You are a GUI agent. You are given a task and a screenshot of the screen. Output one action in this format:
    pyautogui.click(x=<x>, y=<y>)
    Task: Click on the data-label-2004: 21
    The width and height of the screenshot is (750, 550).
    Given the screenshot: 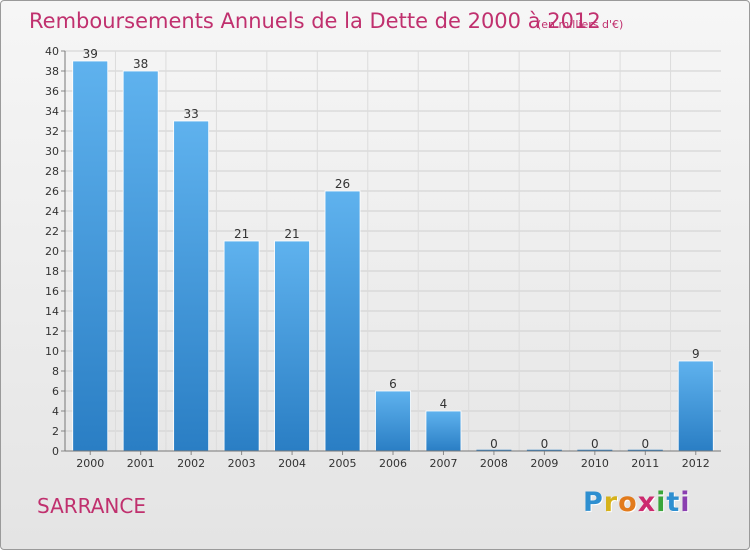 What is the action you would take?
    pyautogui.click(x=291, y=234)
    